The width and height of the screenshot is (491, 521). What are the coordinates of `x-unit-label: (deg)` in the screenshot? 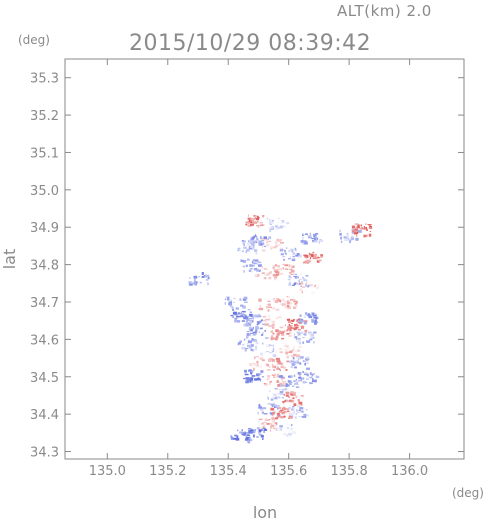 It's located at (468, 493).